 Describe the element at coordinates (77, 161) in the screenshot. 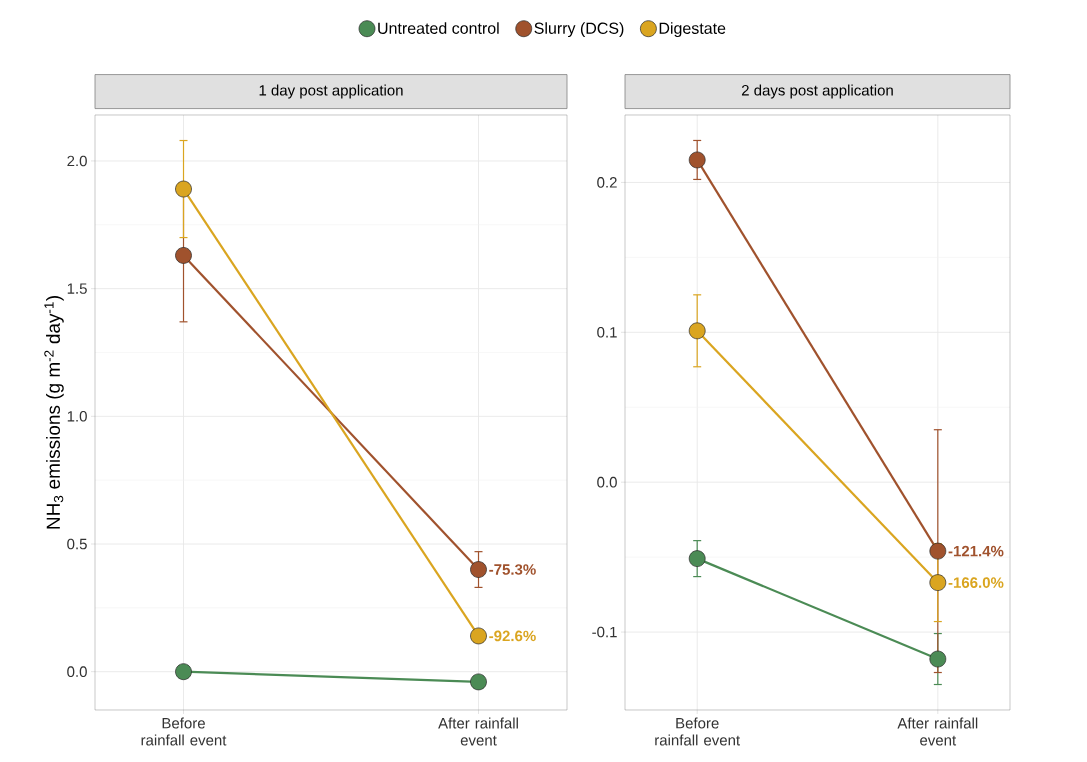

I see `y-tick-label: 2.0` at that location.